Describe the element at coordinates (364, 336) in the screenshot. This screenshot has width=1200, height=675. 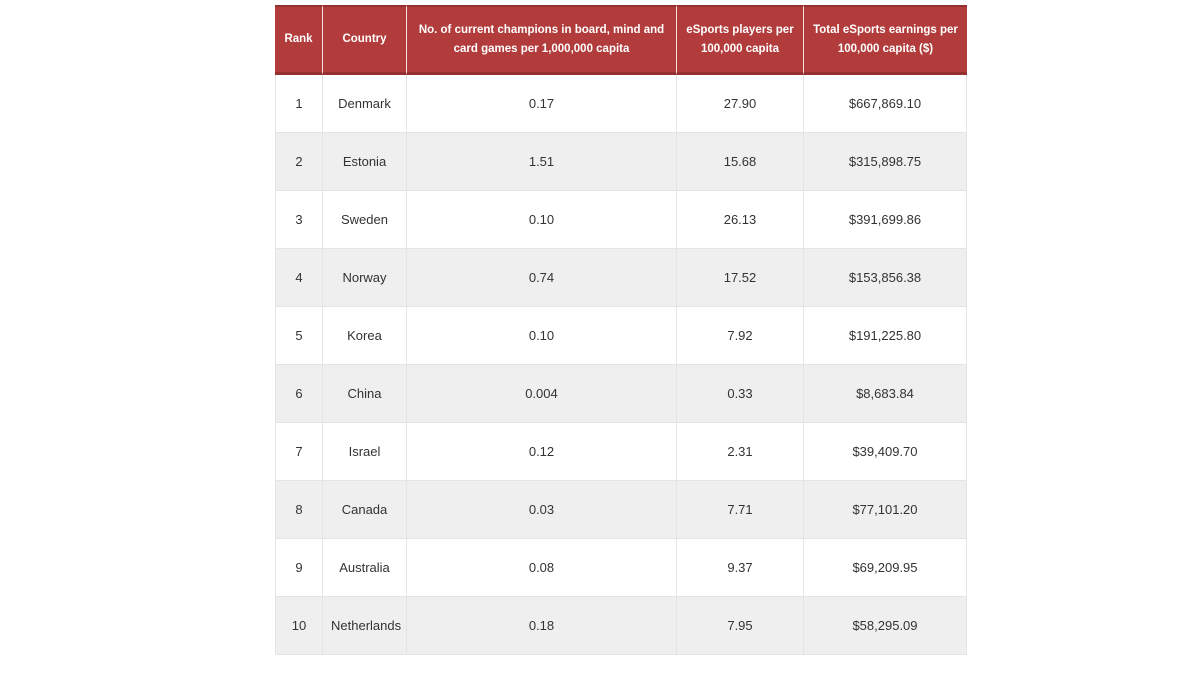
I see `country-cell: Korea` at that location.